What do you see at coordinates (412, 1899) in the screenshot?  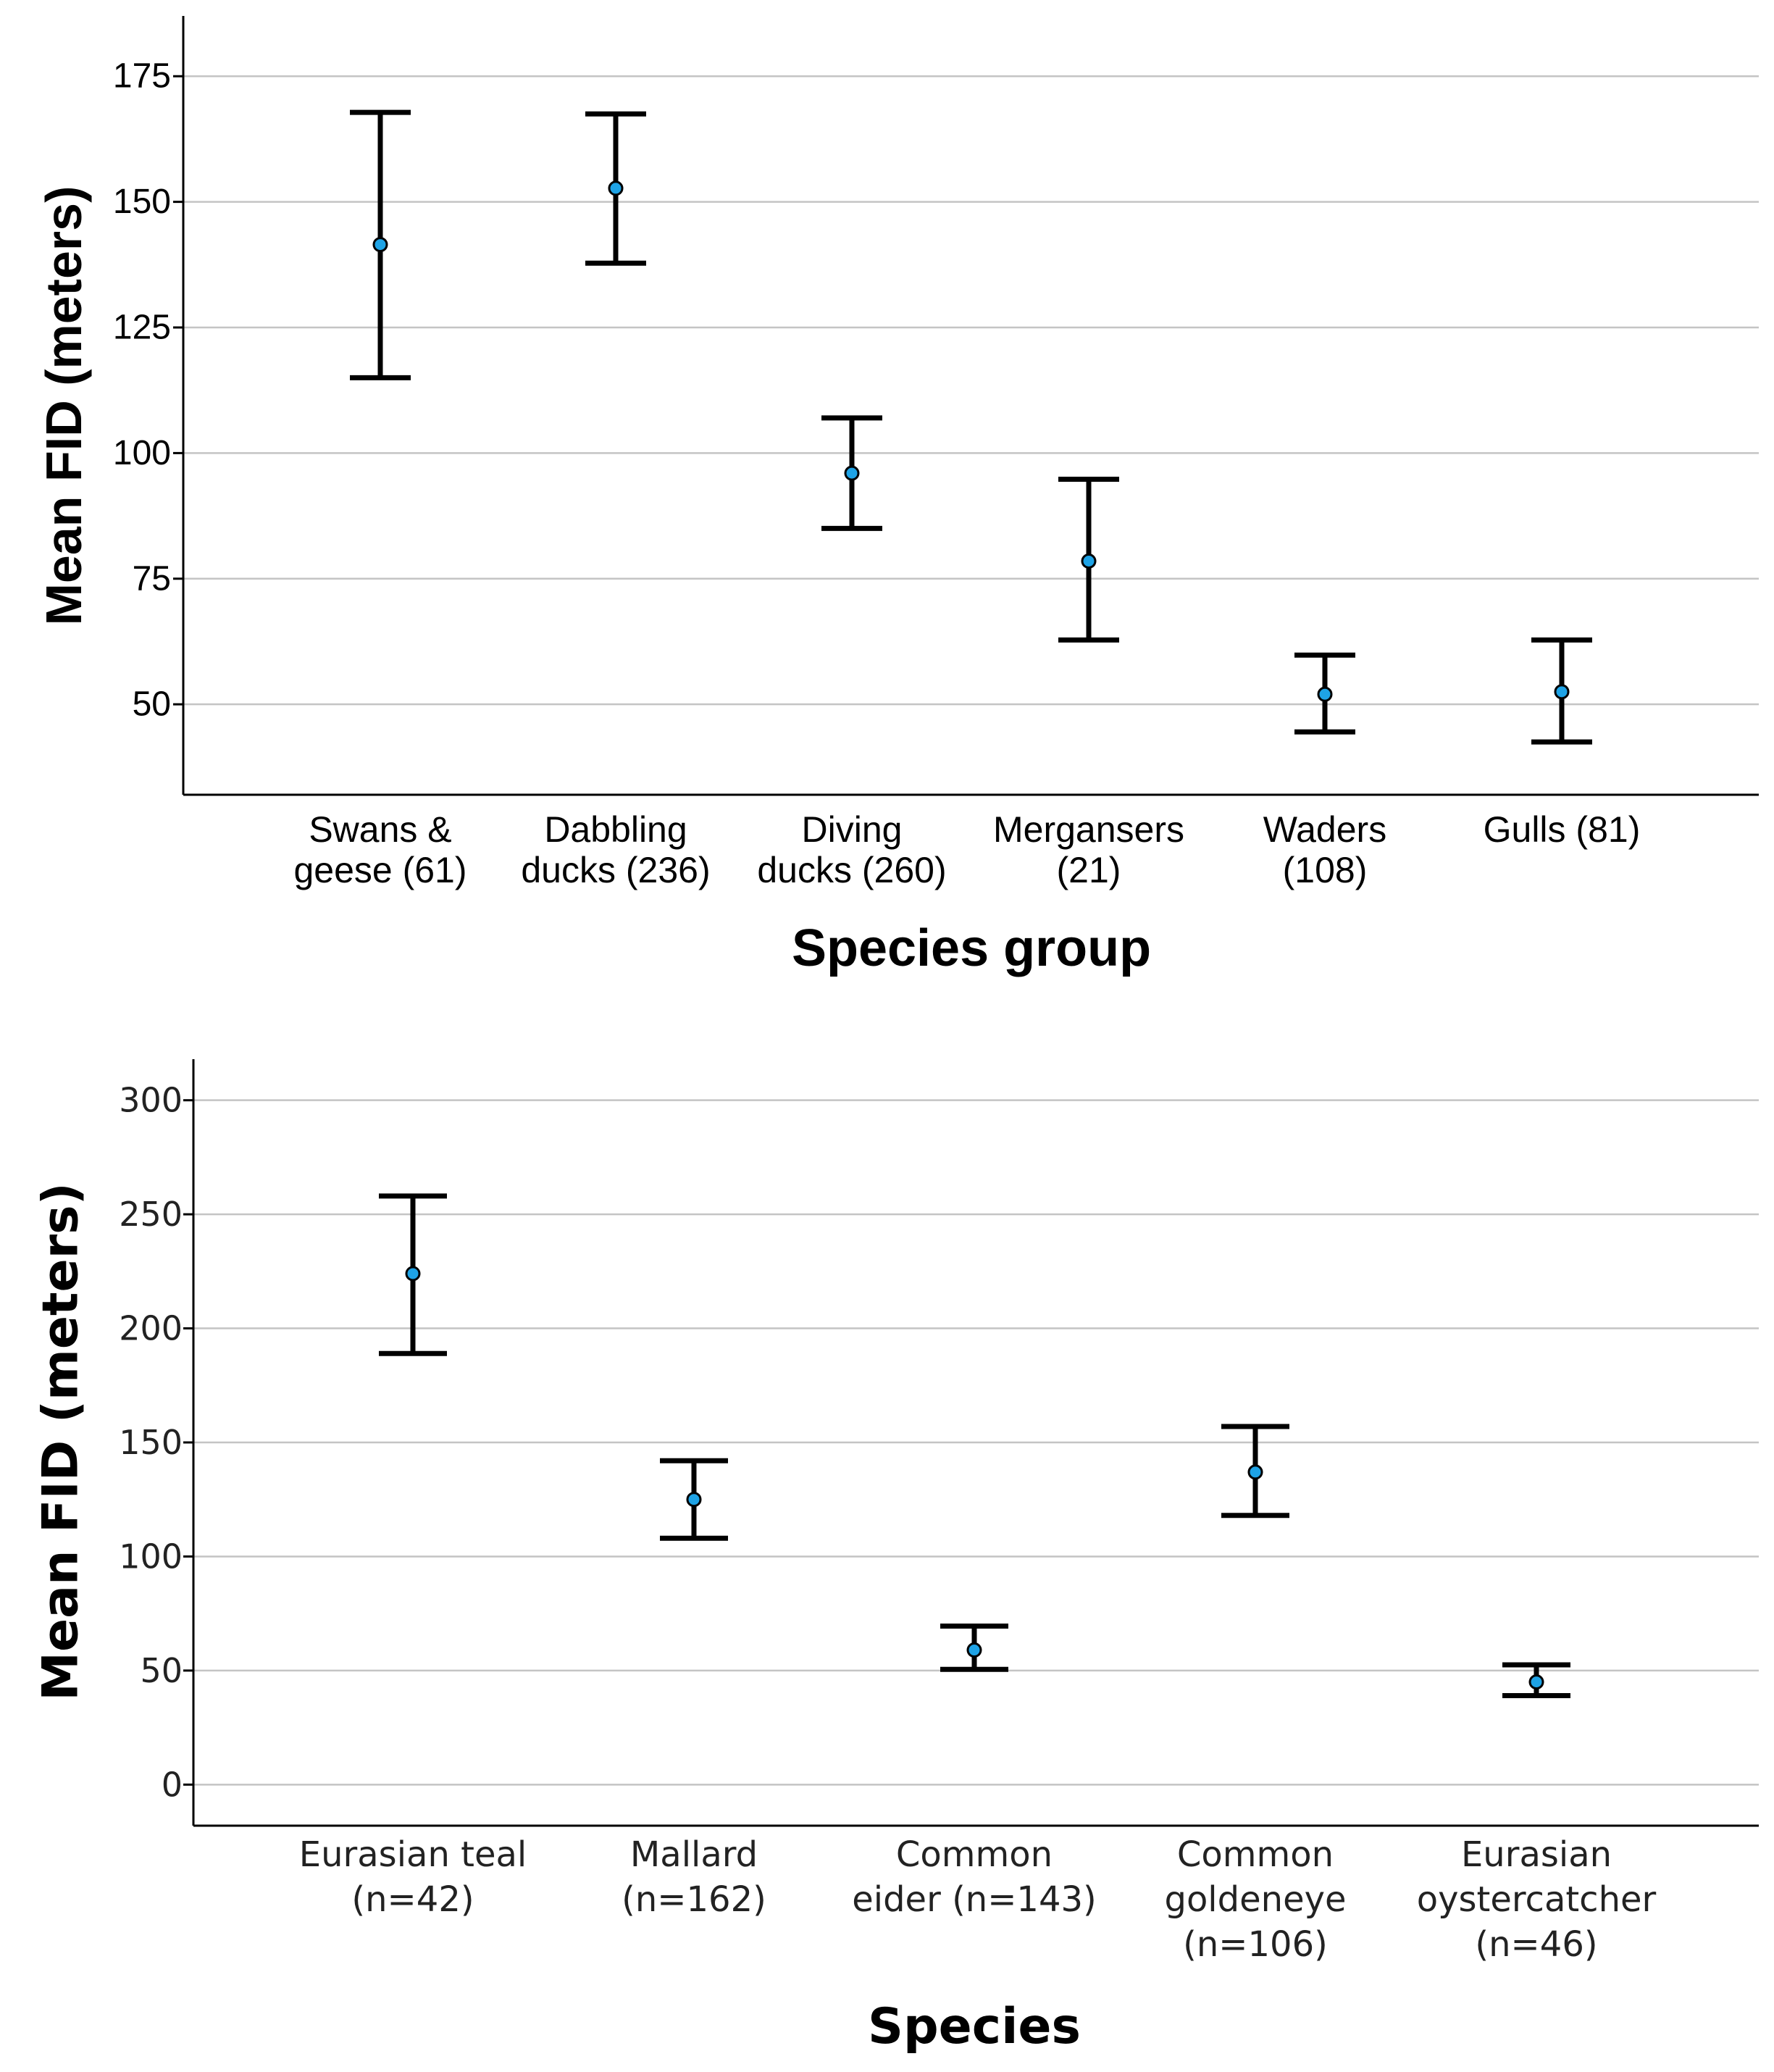 I see `x-tick-label-line: (n=42)` at bounding box center [412, 1899].